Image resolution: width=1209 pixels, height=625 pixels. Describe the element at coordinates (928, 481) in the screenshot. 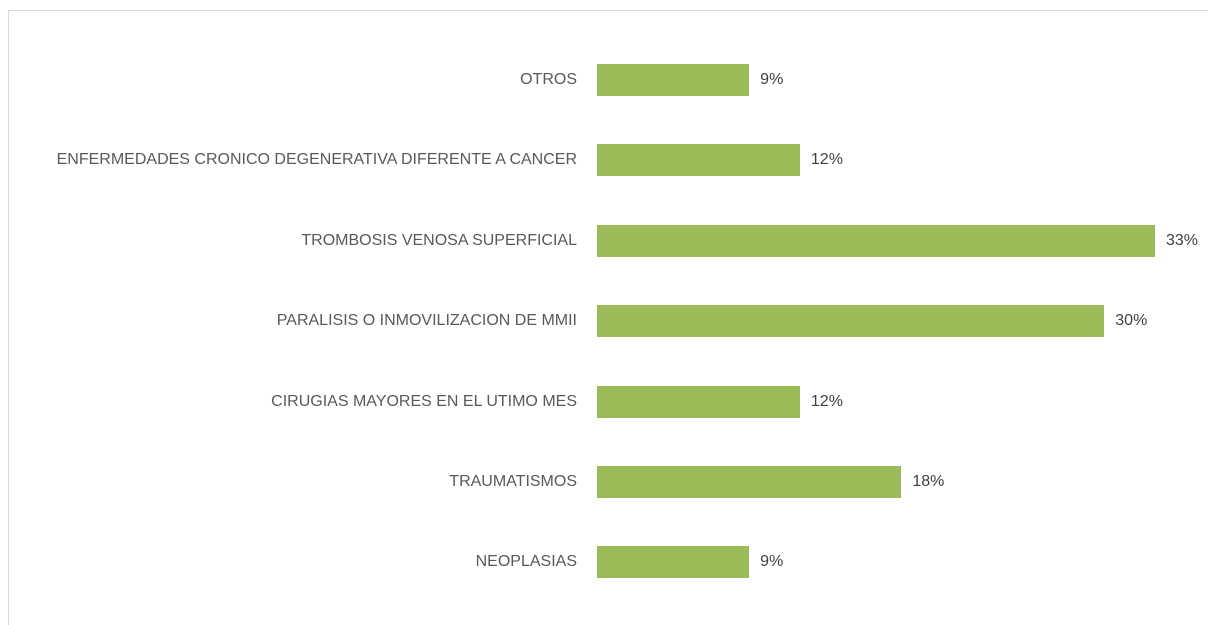

I see `value-label: 18%` at that location.